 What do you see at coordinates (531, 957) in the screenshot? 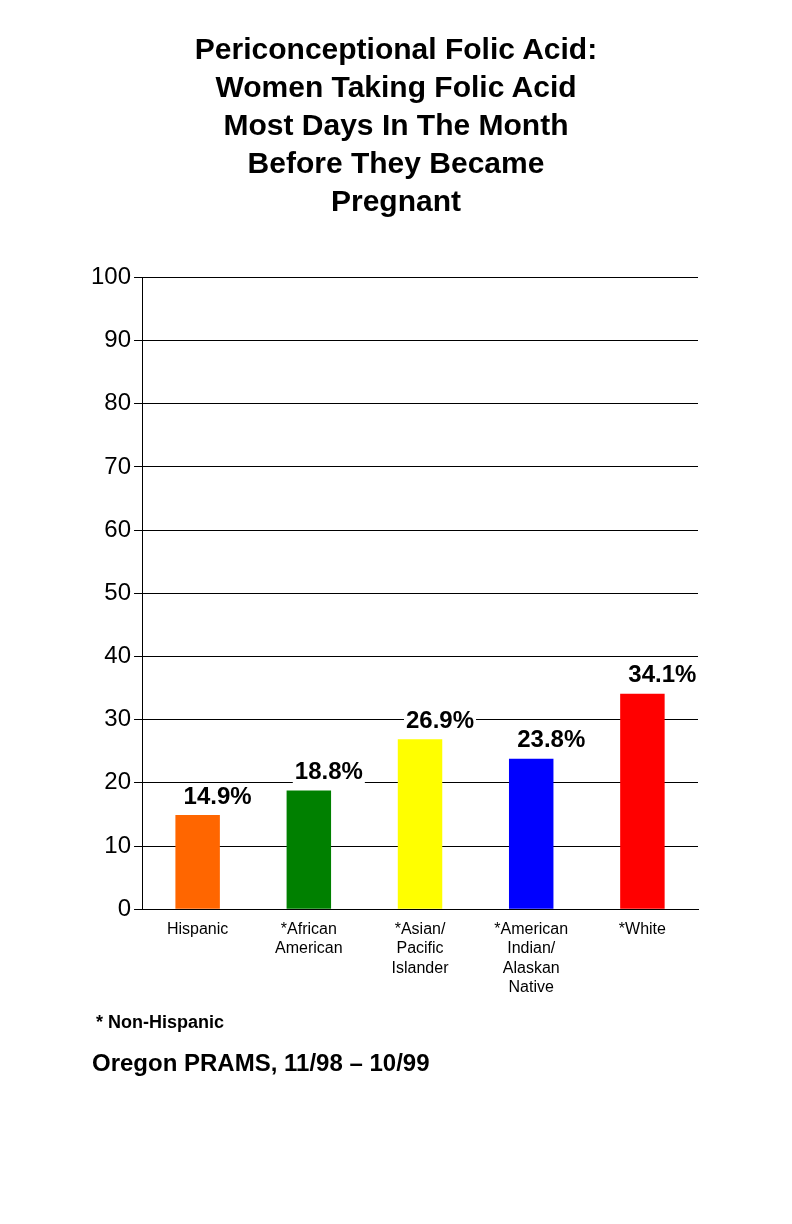
I see `x-tick-label: *American Indian/ Alaskan Native` at bounding box center [531, 957].